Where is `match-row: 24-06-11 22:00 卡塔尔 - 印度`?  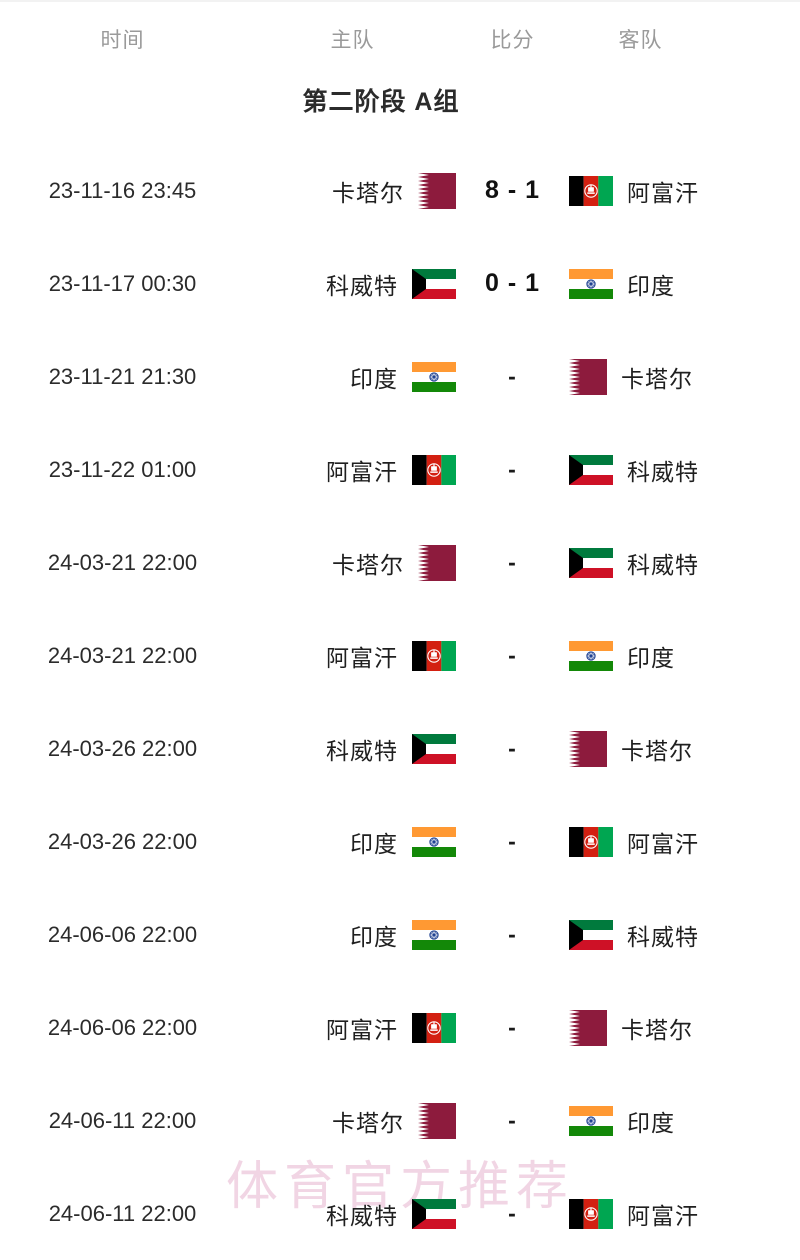
match-row: 24-06-11 22:00 卡塔尔 - 印度 is located at coordinates (400, 1120).